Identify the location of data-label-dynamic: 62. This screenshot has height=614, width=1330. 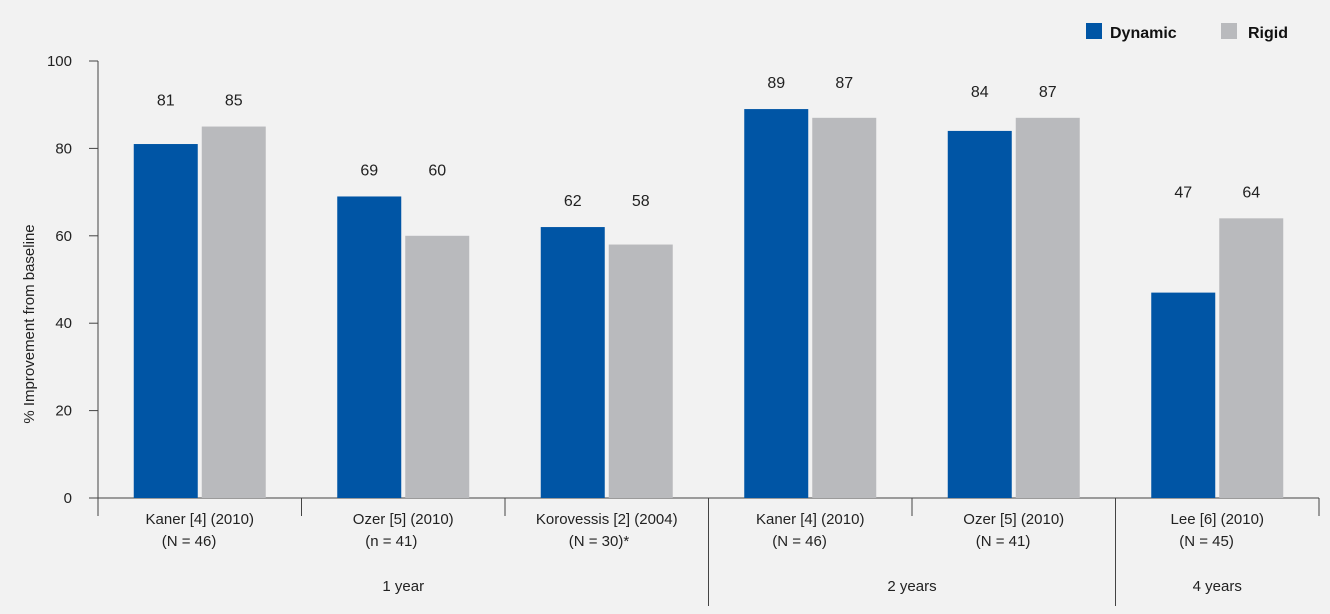
(573, 201).